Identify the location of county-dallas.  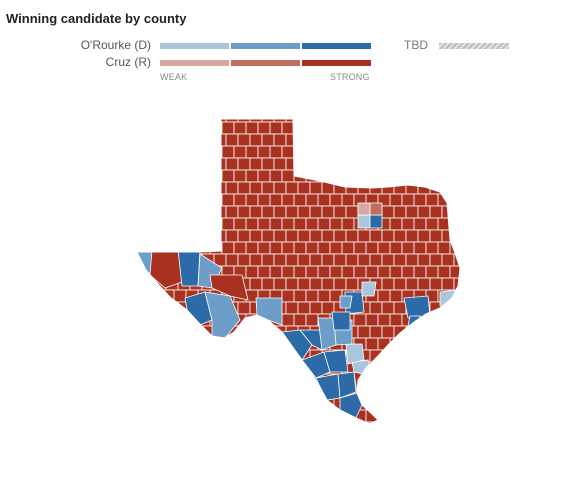
(376, 221).